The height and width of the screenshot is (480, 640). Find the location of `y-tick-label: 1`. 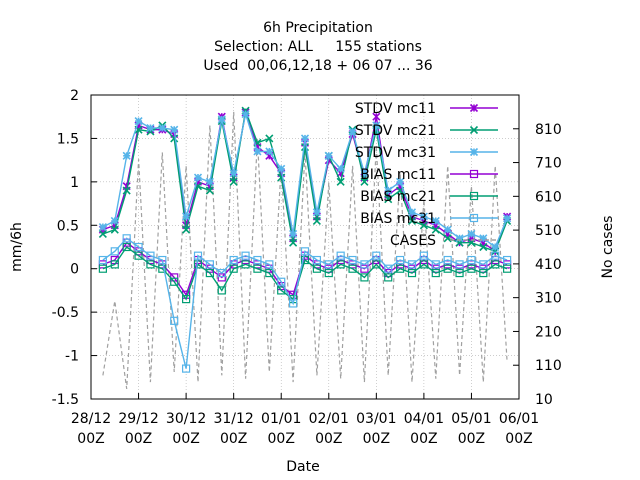

y-tick-label: 1 is located at coordinates (74, 183).